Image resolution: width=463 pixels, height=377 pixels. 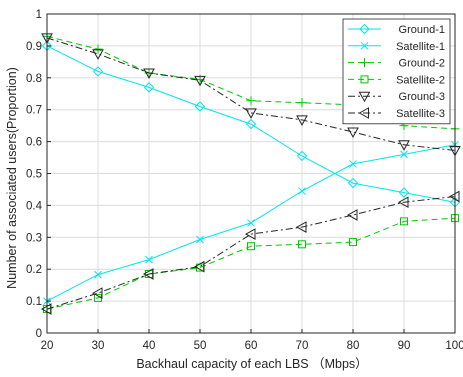 What do you see at coordinates (422, 30) in the screenshot?
I see `legend-label: Ground-1` at bounding box center [422, 30].